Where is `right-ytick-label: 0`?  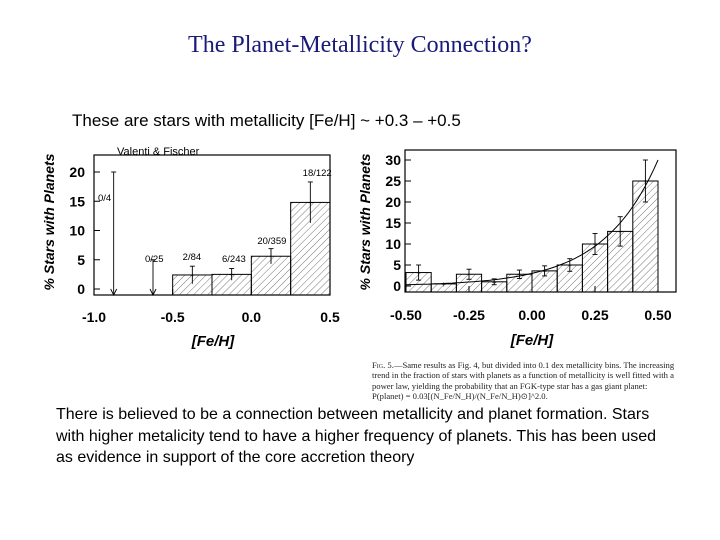
right-ytick-label: 0 is located at coordinates (397, 286).